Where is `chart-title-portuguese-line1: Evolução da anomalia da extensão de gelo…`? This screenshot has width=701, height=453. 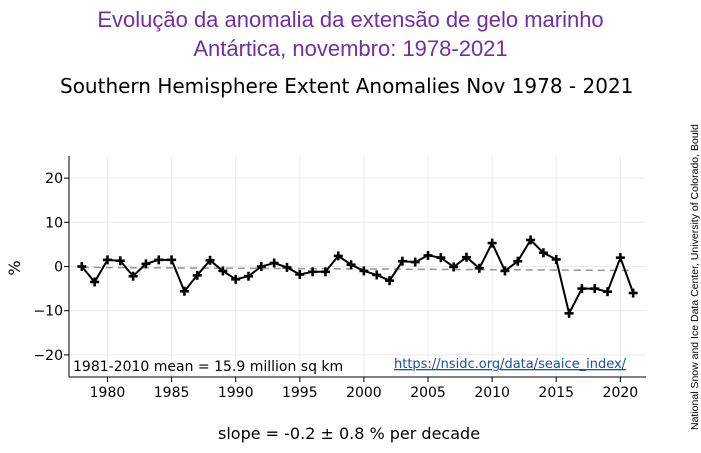 chart-title-portuguese-line1: Evolução da anomalia da extensão de gelo… is located at coordinates (350, 19).